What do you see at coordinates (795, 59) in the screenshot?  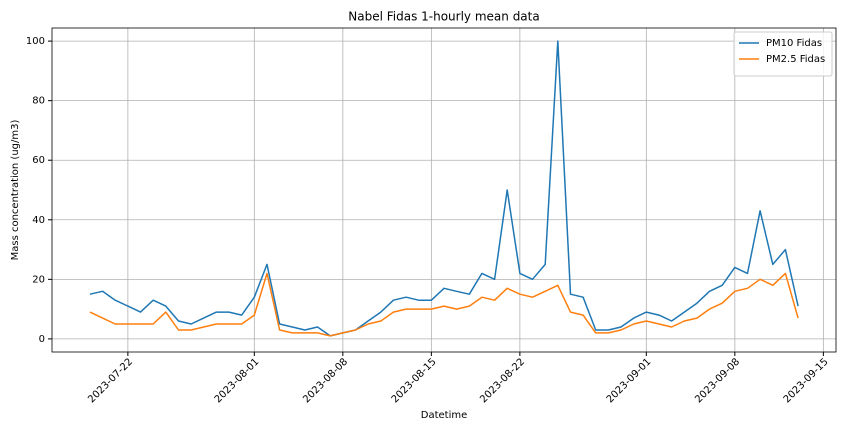 I see `legend-label: PM2.5 Fidas` at bounding box center [795, 59].